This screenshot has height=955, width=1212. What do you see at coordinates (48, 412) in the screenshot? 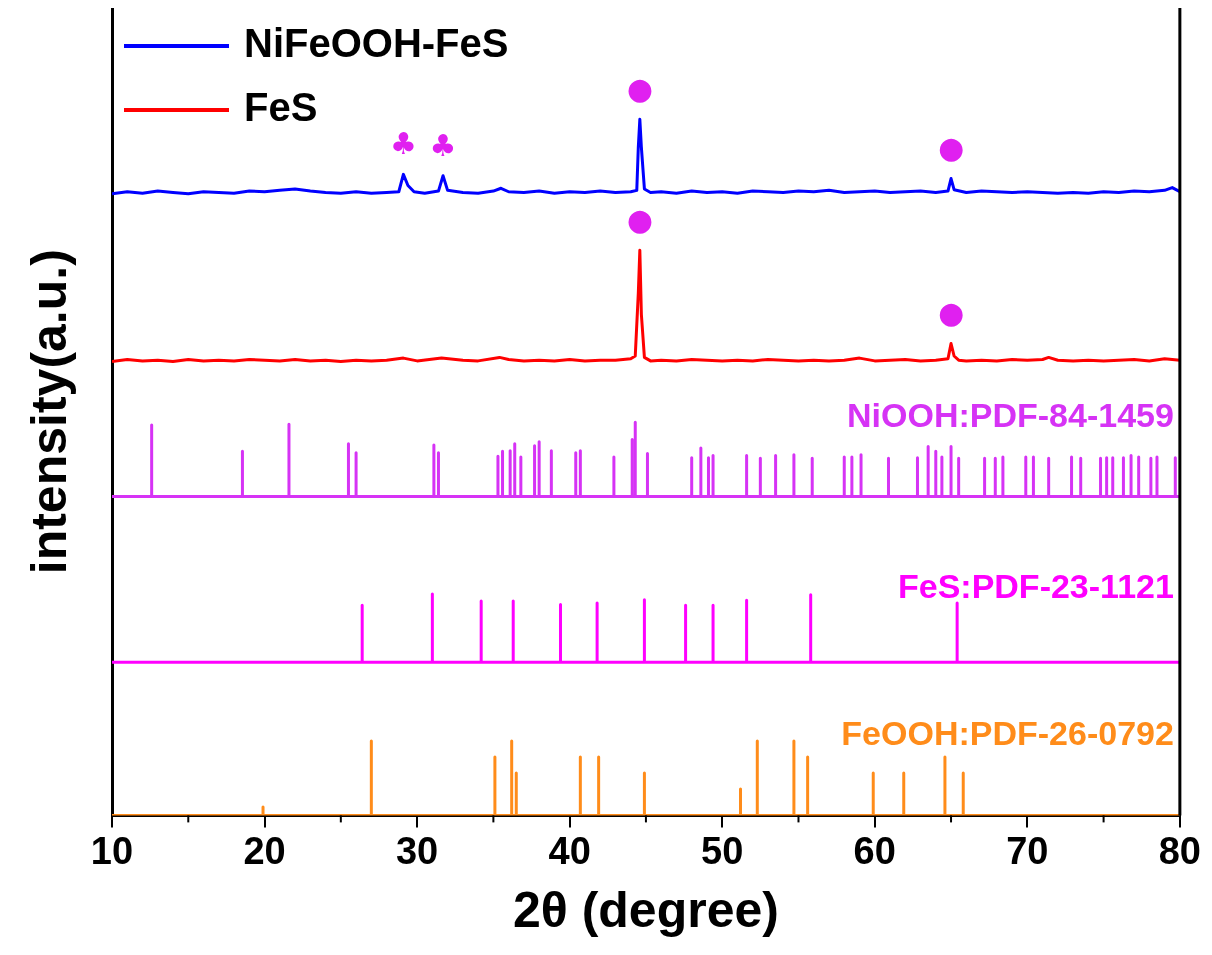
I see `y-axis-title: intensity(a.u.)` at bounding box center [48, 412].